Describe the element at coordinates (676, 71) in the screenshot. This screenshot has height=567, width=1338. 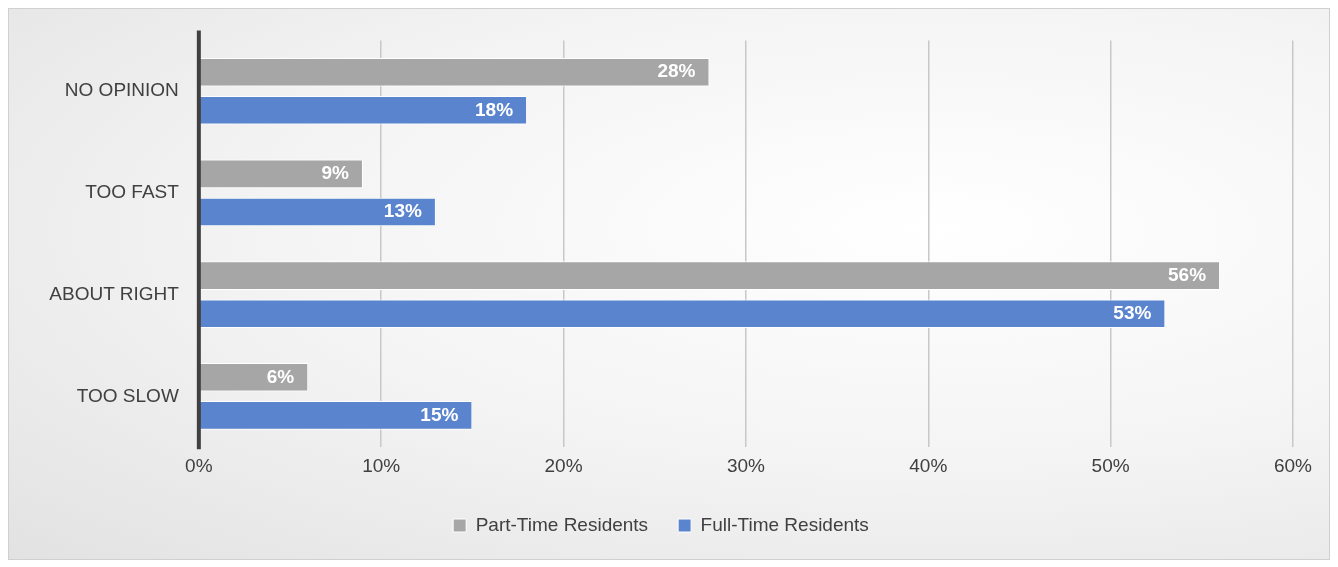
I see `data-label: 28%` at that location.